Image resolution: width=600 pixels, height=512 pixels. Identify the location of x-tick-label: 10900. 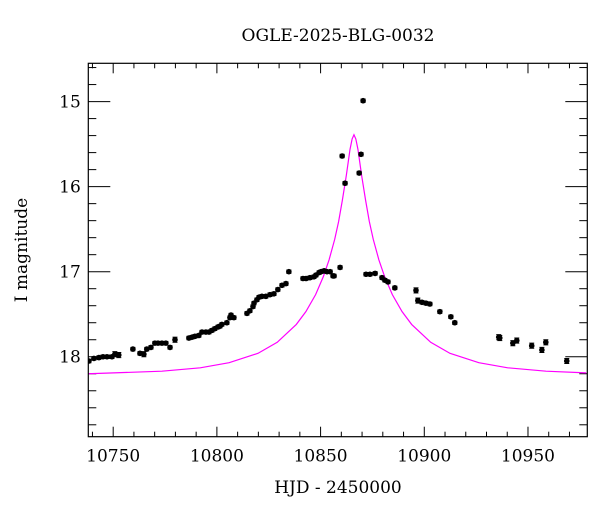
(424, 457).